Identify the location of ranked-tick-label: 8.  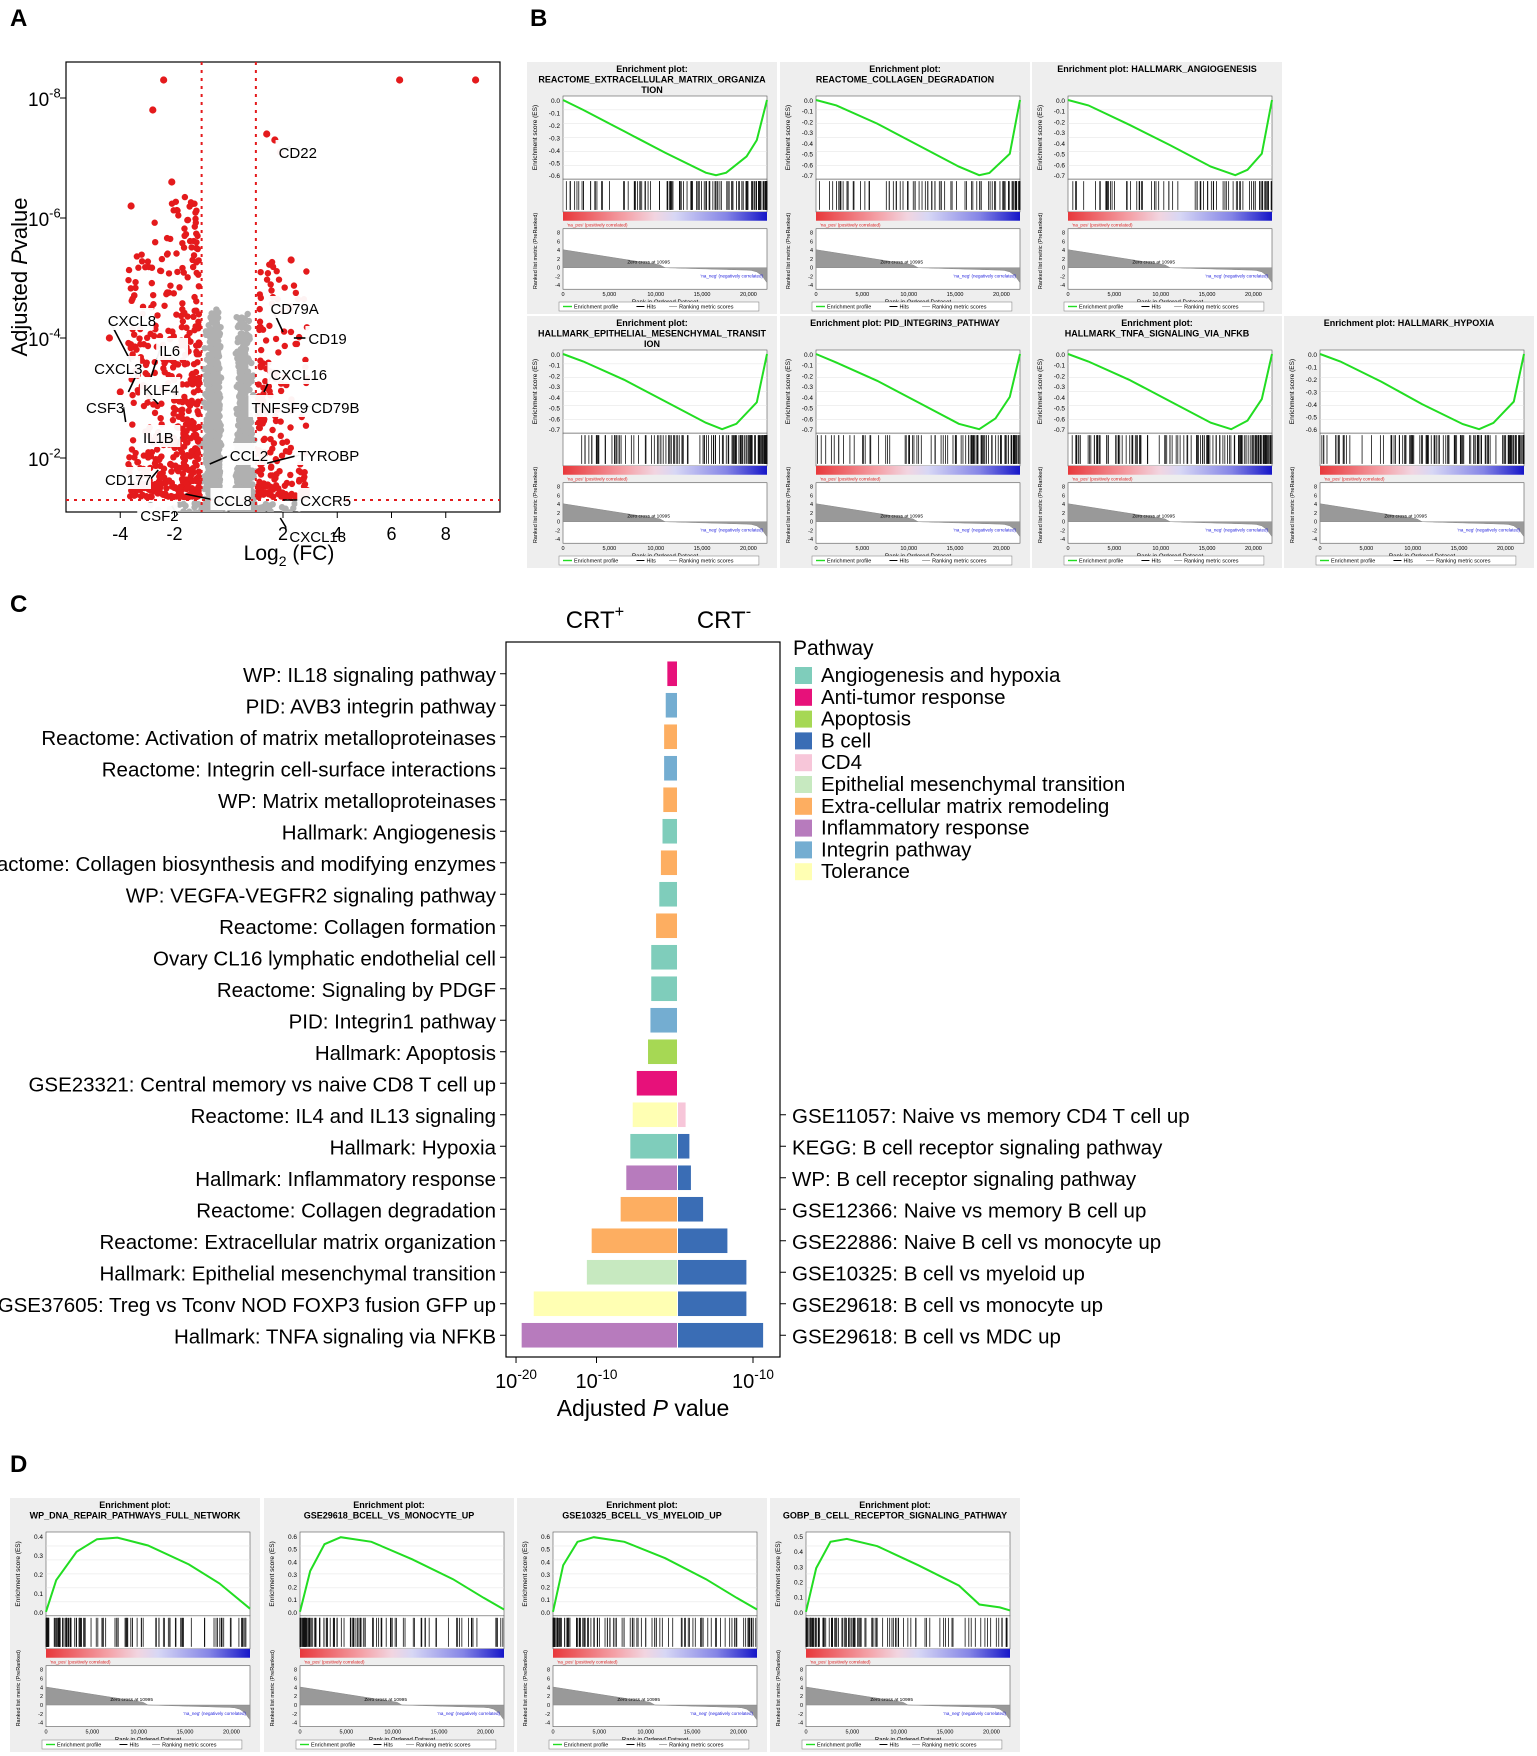
(811, 488).